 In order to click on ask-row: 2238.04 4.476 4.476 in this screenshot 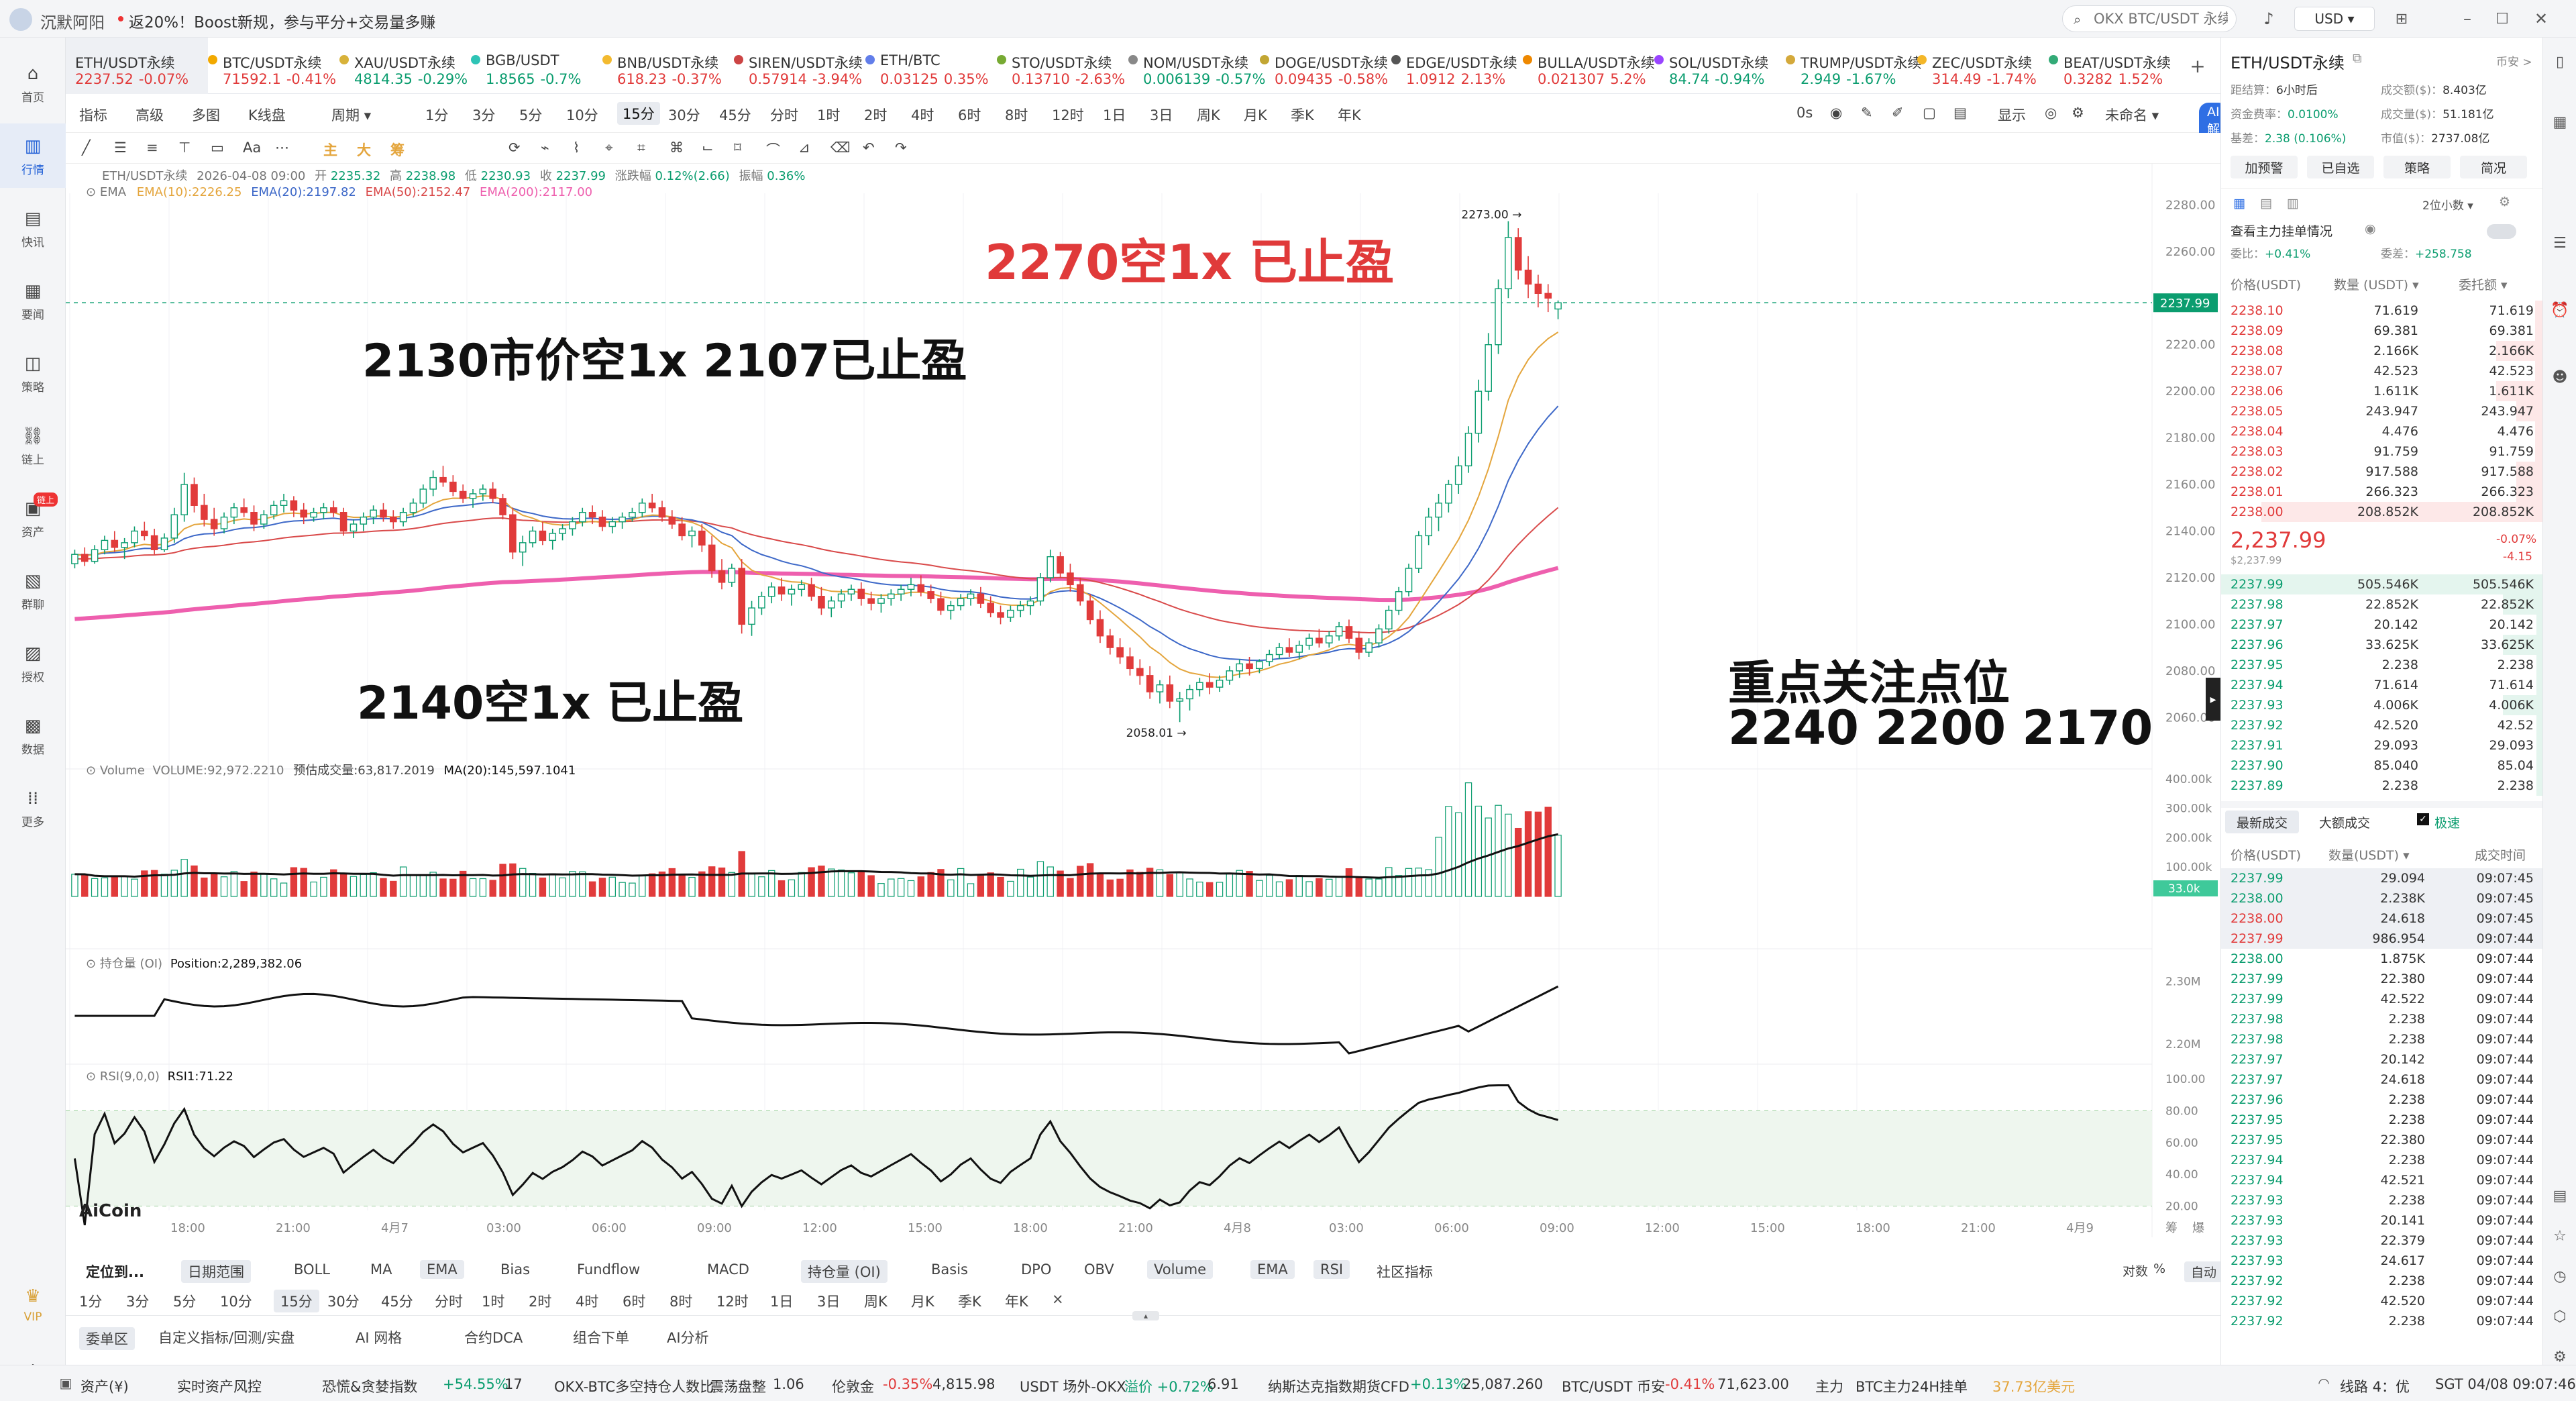, I will do `click(2382, 432)`.